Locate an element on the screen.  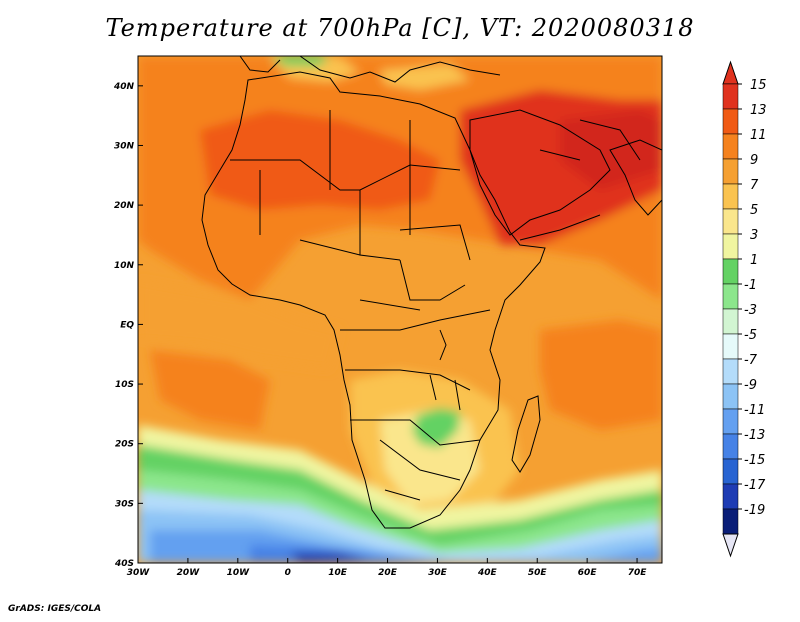
lon-tick-label: 40E is located at coordinates (487, 573).